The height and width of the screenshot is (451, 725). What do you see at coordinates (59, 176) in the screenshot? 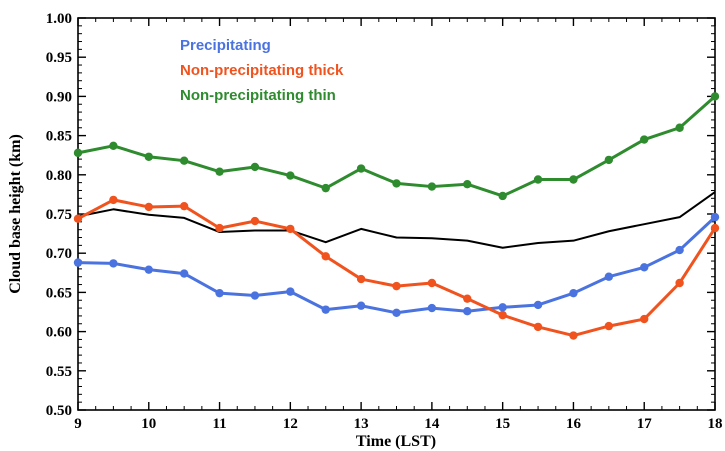
I see `y-tick-label: 0.80` at bounding box center [59, 176].